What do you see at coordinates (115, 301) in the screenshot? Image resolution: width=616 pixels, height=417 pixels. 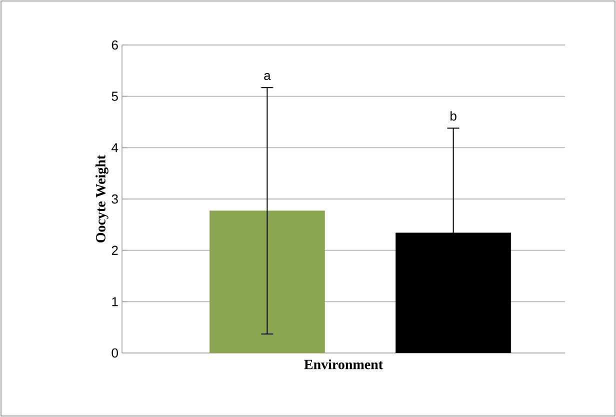 I see `y-tick-label: 1` at bounding box center [115, 301].